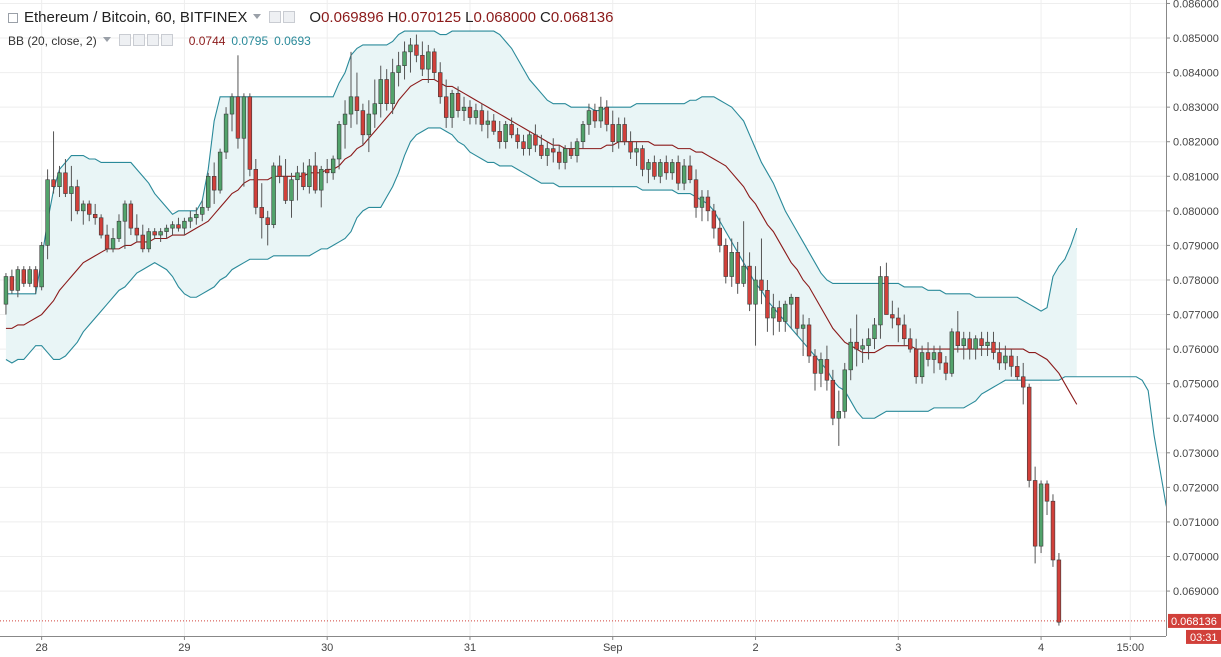 The width and height of the screenshot is (1221, 657). I want to click on price-tick-label: 0.070000, so click(1196, 558).